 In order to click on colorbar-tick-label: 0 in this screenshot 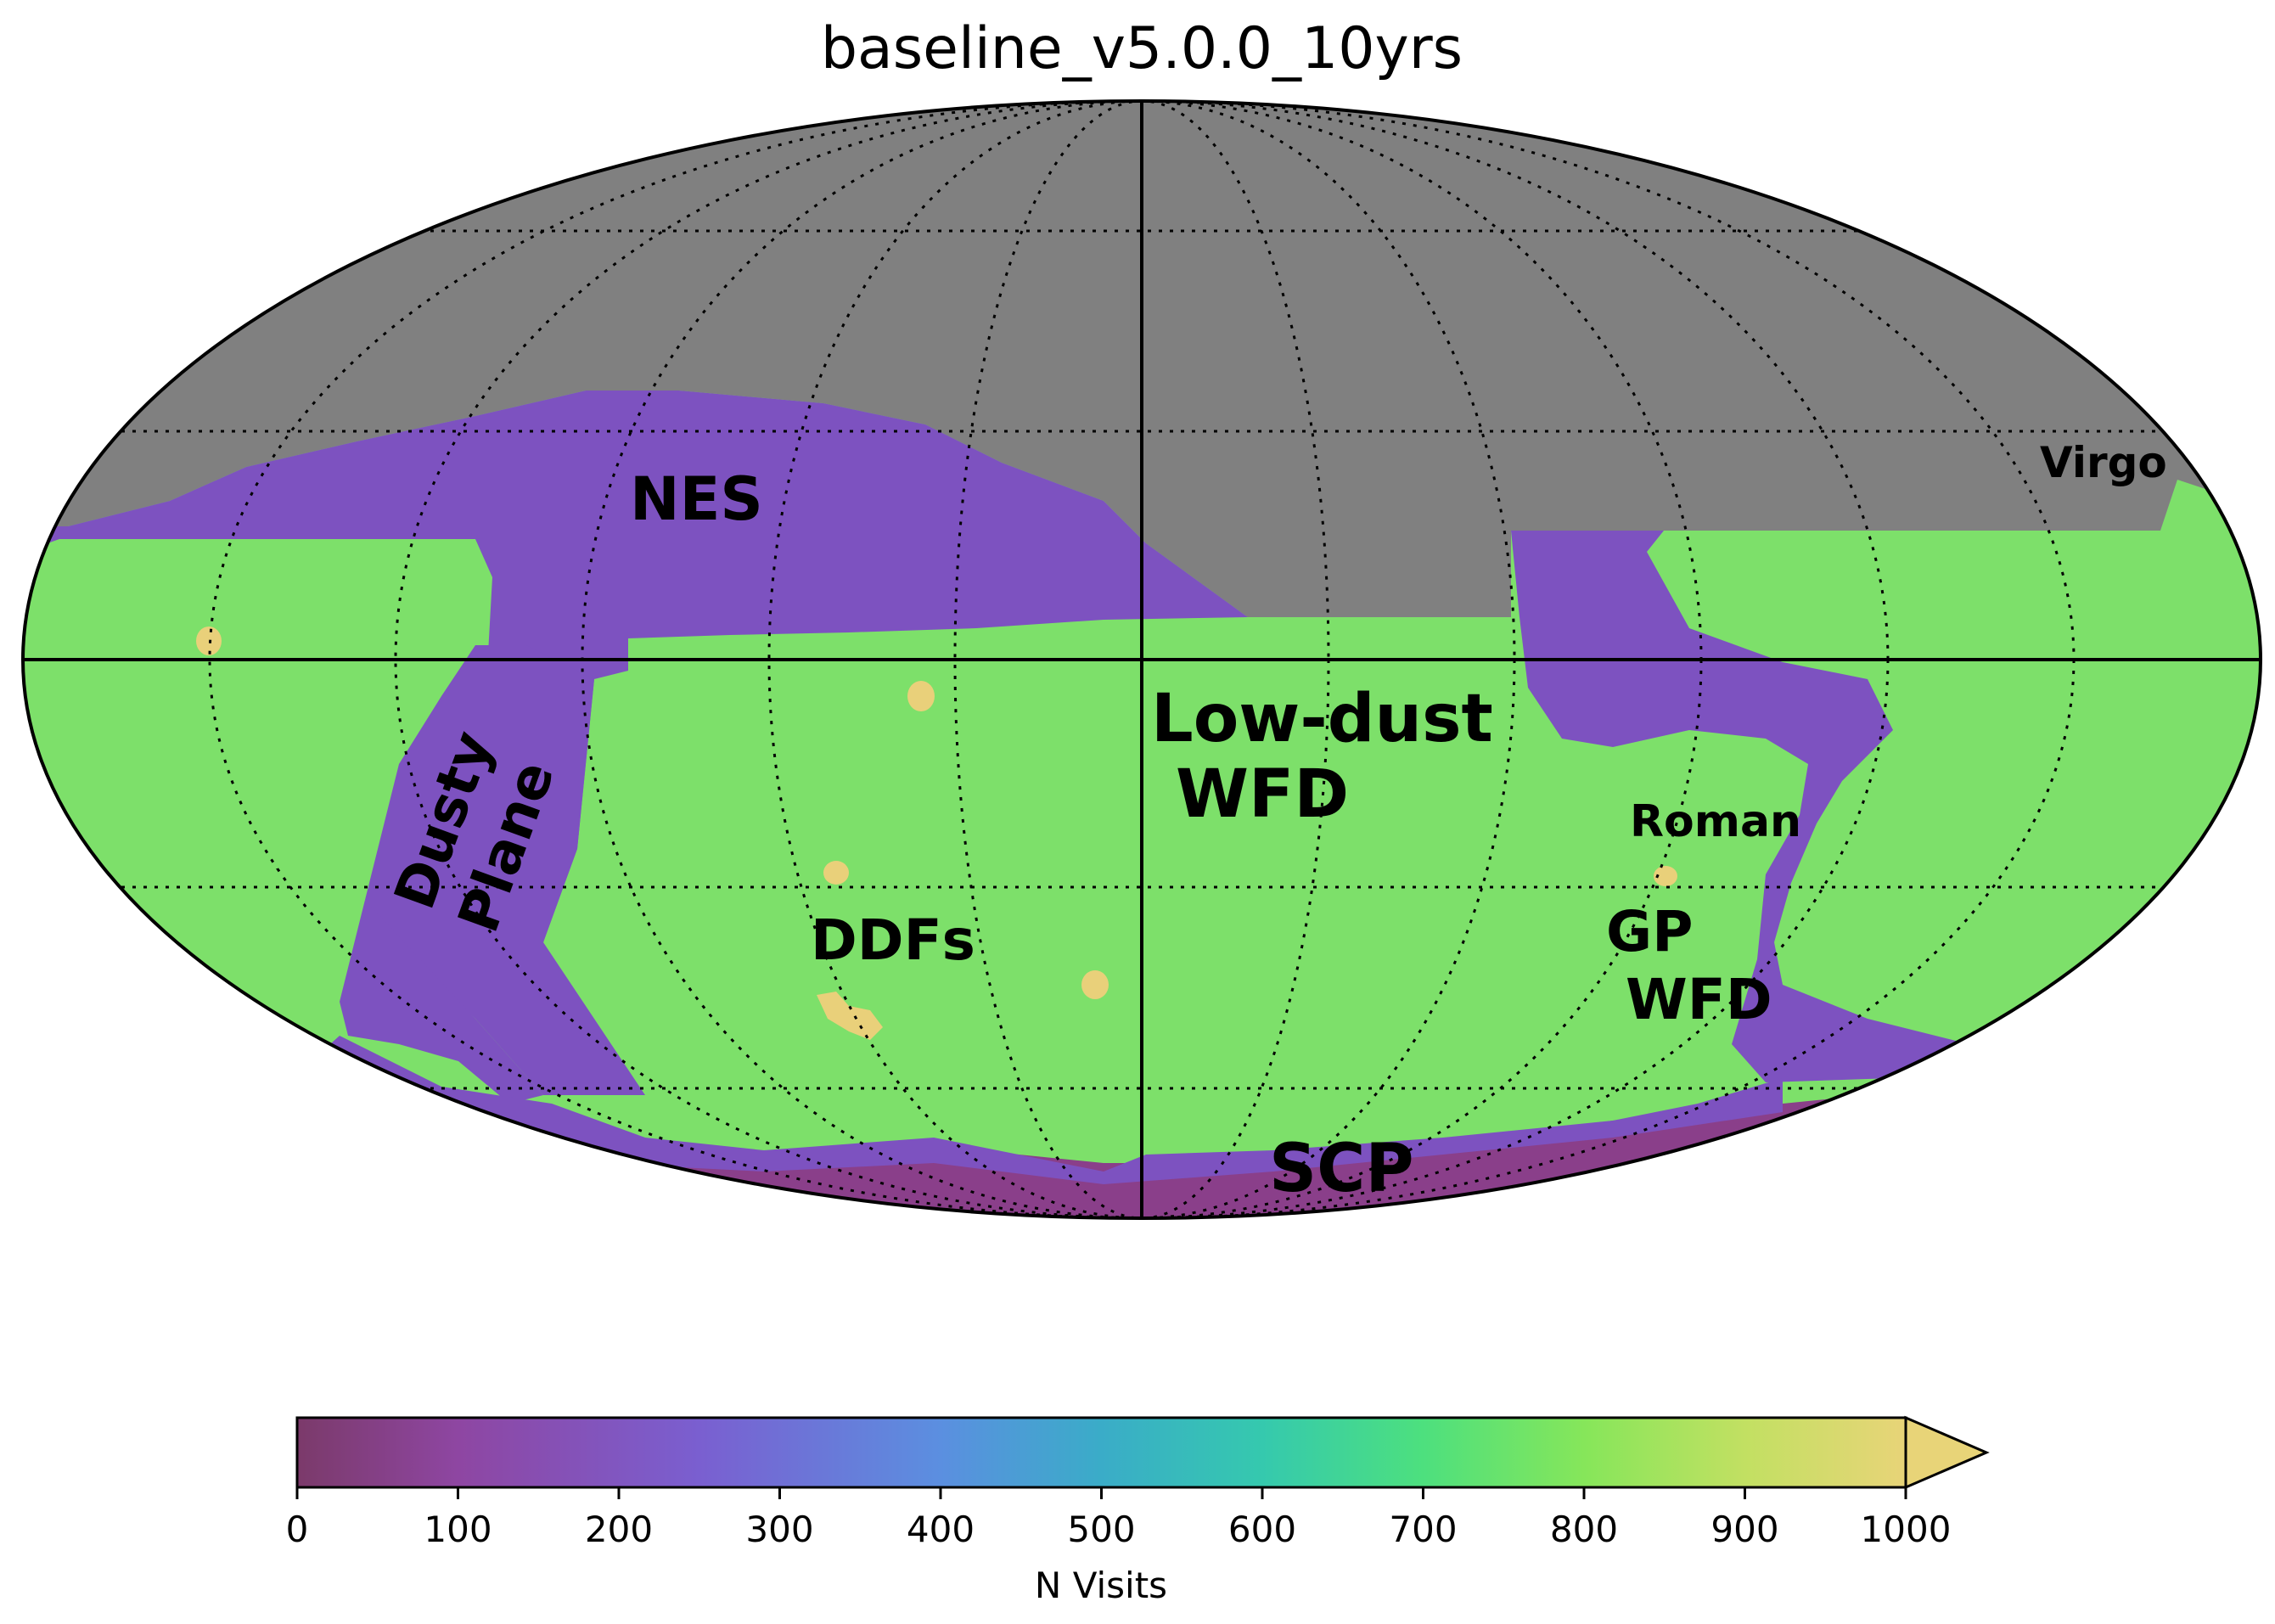, I will do `click(297, 1530)`.